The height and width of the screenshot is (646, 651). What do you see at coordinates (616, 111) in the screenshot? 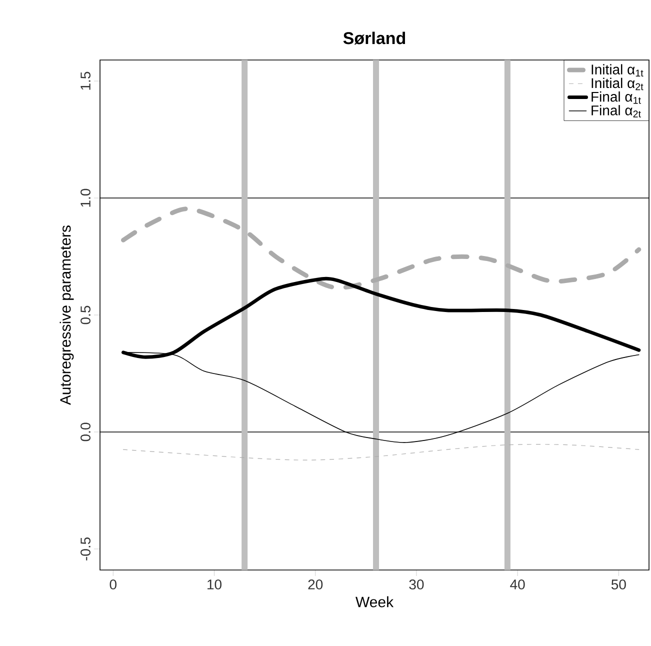
I see `legend-label: Final α$_{2t}$` at bounding box center [616, 111].